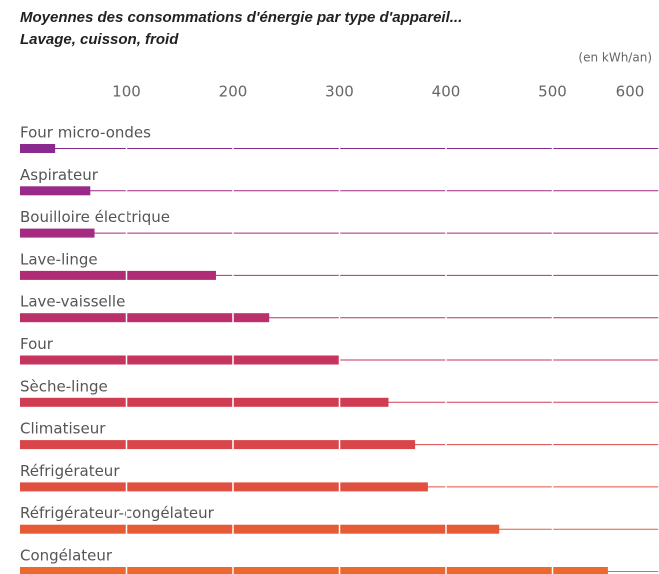  Describe the element at coordinates (339, 92) in the screenshot. I see `x-tick-label: 300` at that location.